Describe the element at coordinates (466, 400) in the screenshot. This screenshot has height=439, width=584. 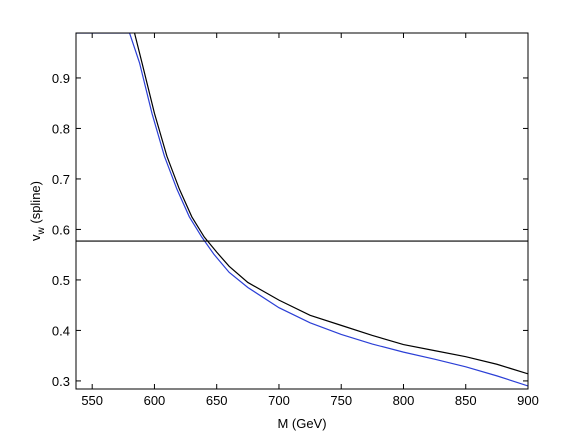
I see `x-tick-label: 850` at that location.